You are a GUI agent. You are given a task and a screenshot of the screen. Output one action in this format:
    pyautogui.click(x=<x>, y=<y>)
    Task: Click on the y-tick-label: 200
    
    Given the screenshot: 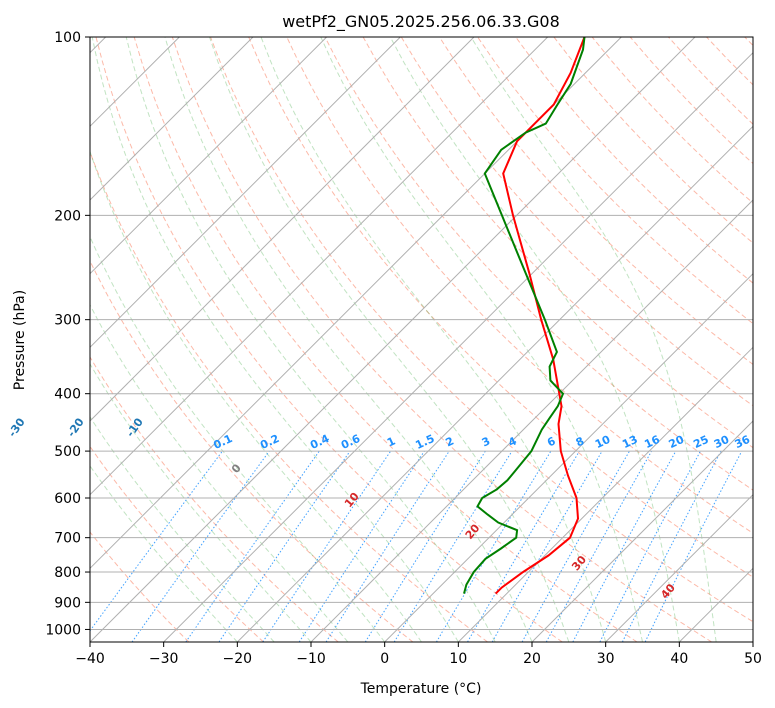 What is the action you would take?
    pyautogui.click(x=67, y=216)
    